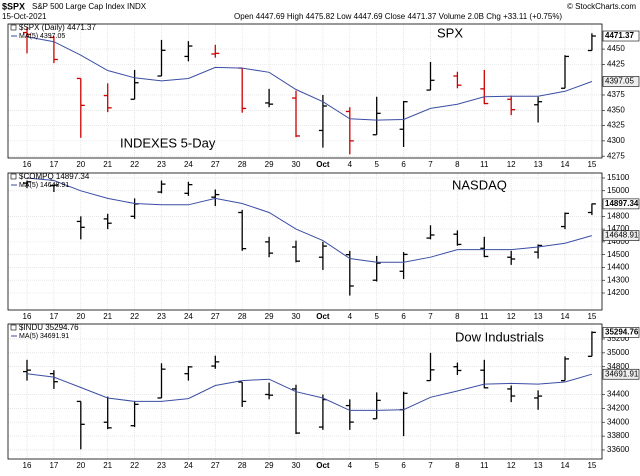  I want to click on last-value-label: 4397.05, so click(619, 81).